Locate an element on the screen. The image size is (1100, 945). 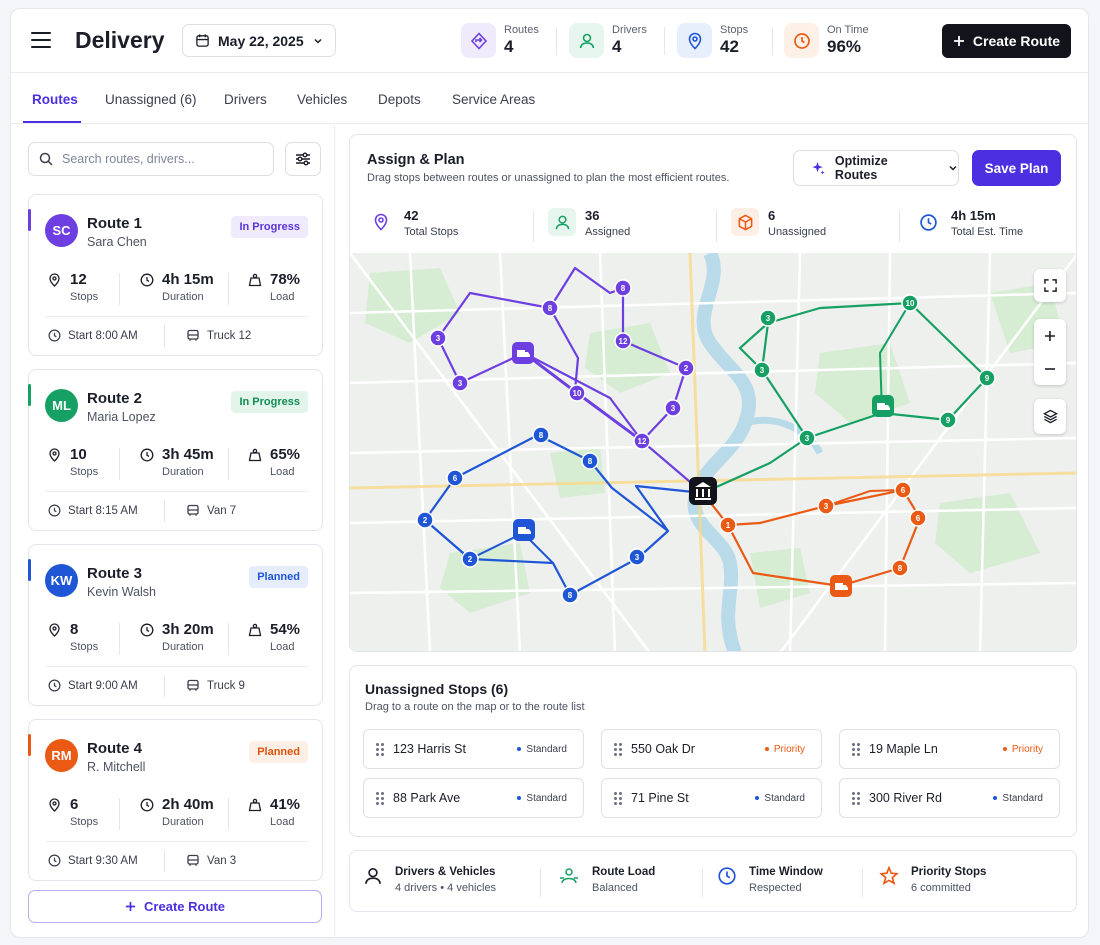
tab-service-areas: Service Areas is located at coordinates (494, 99).